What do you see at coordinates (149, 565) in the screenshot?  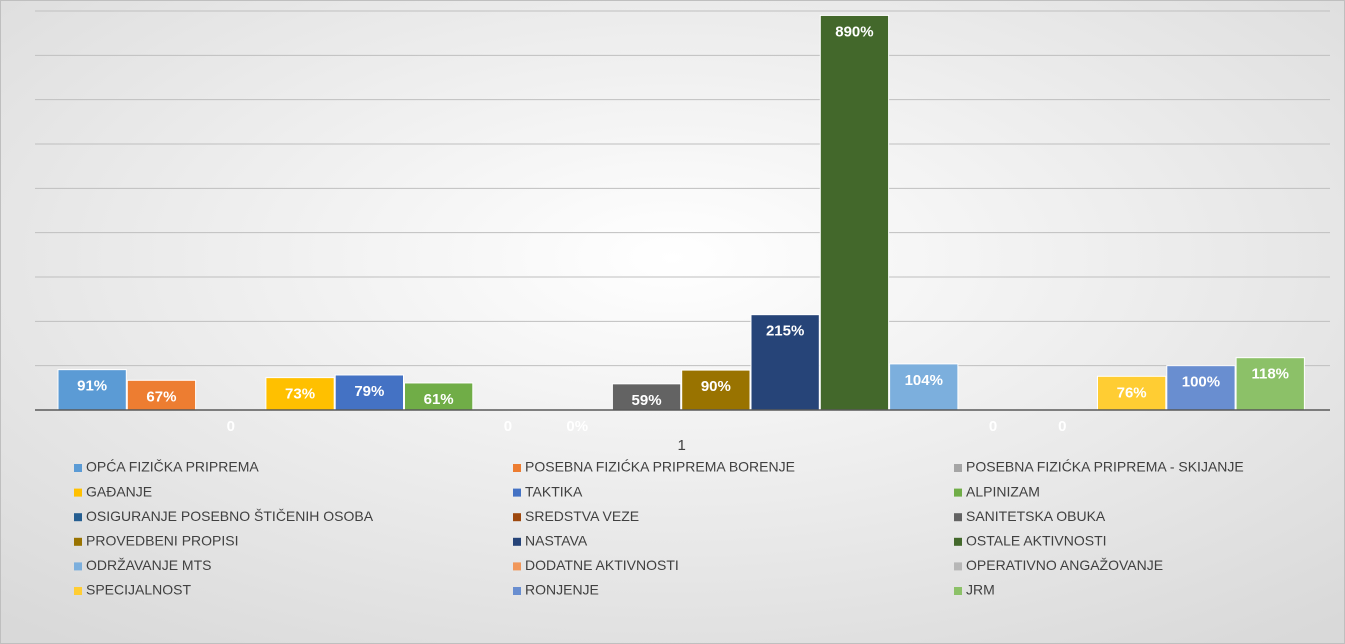 I see `legend-label: ODRŽAVANJE MTS` at bounding box center [149, 565].